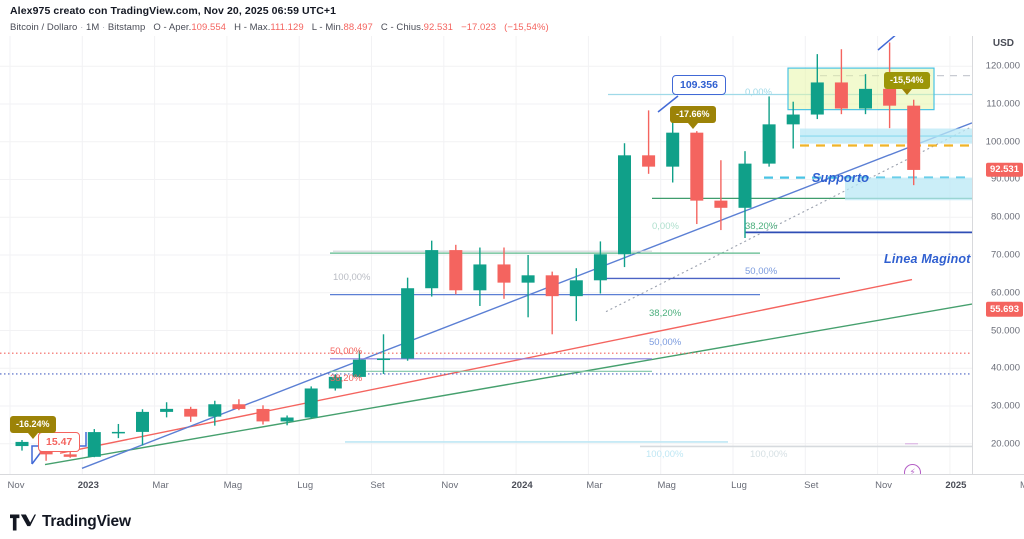  What do you see at coordinates (172, 27) in the screenshot?
I see `legend-open-label: O - Aper.` at bounding box center [172, 27].